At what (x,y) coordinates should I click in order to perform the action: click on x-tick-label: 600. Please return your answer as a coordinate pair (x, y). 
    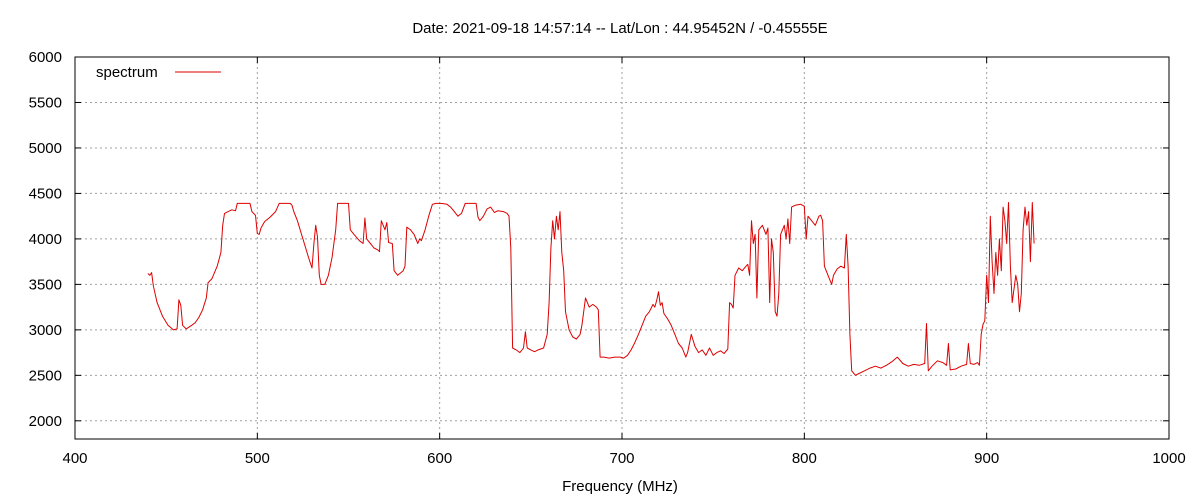
    Looking at the image, I should click on (439, 458).